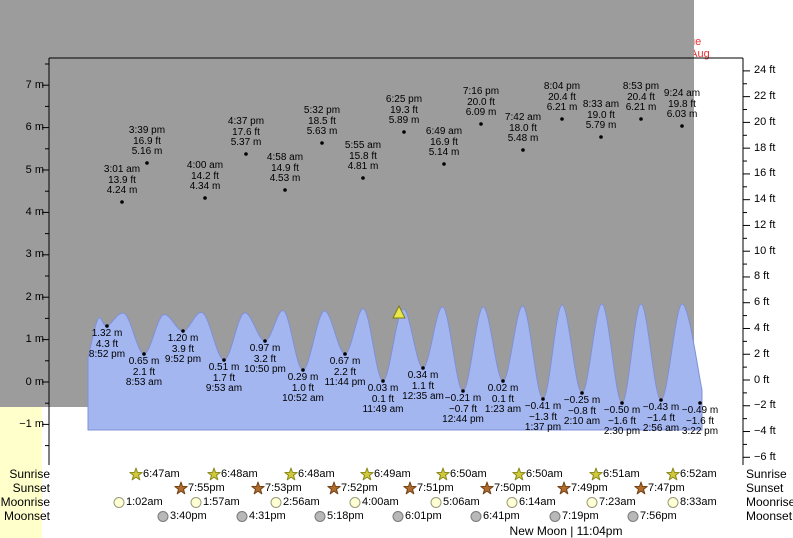 This screenshot has height=538, width=793. Describe the element at coordinates (481, 112) in the screenshot. I see `annotation-line: 6.09 m` at that location.